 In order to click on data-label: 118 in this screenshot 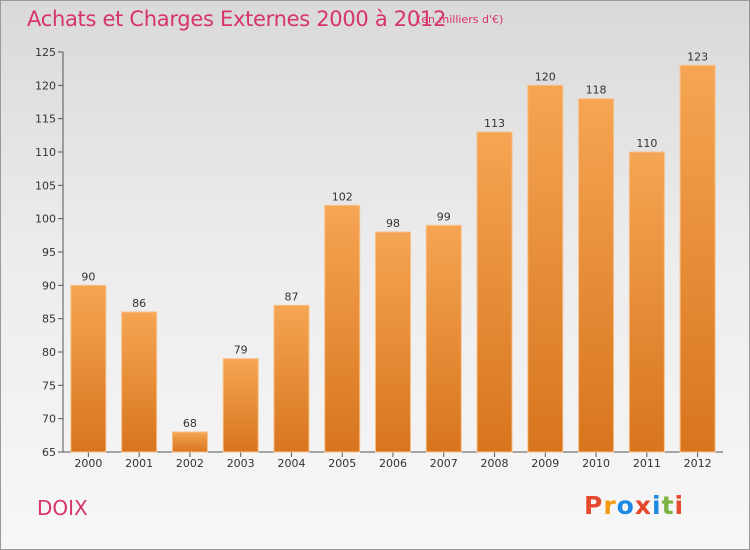, I will do `click(596, 90)`.